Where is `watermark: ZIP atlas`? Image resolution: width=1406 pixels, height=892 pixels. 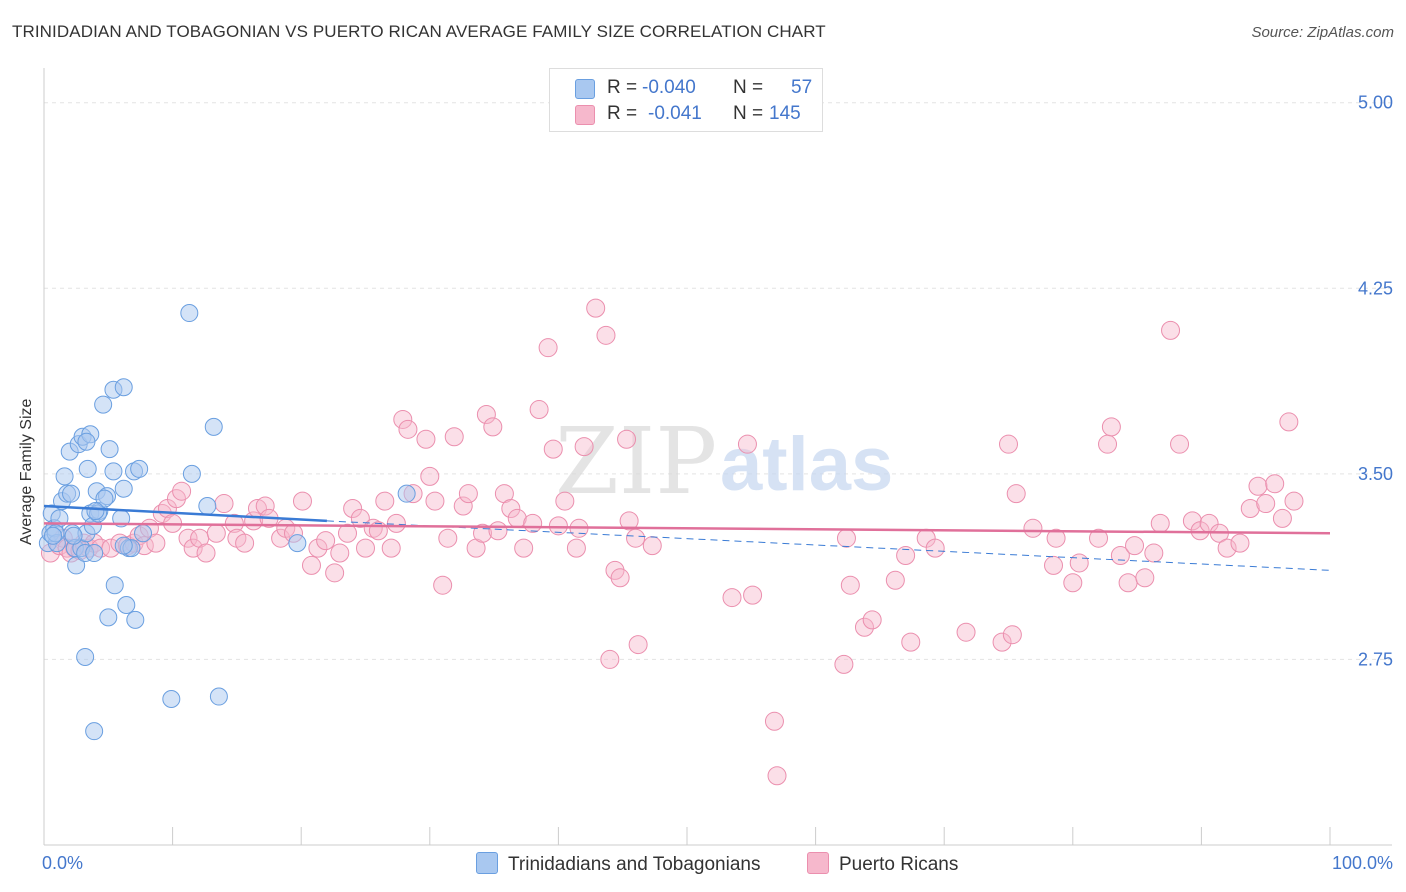 watermark: ZIP atlas is located at coordinates (724, 461).